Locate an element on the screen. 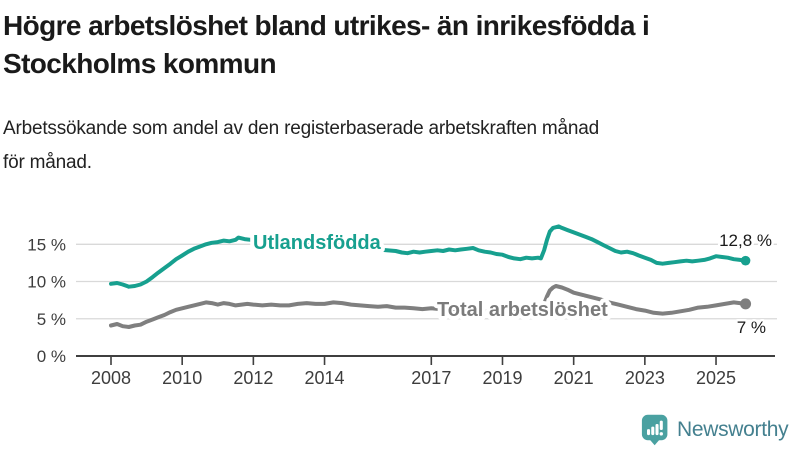  series-label-total-arbetsloshet: Total arbetslöshet is located at coordinates (522, 310).